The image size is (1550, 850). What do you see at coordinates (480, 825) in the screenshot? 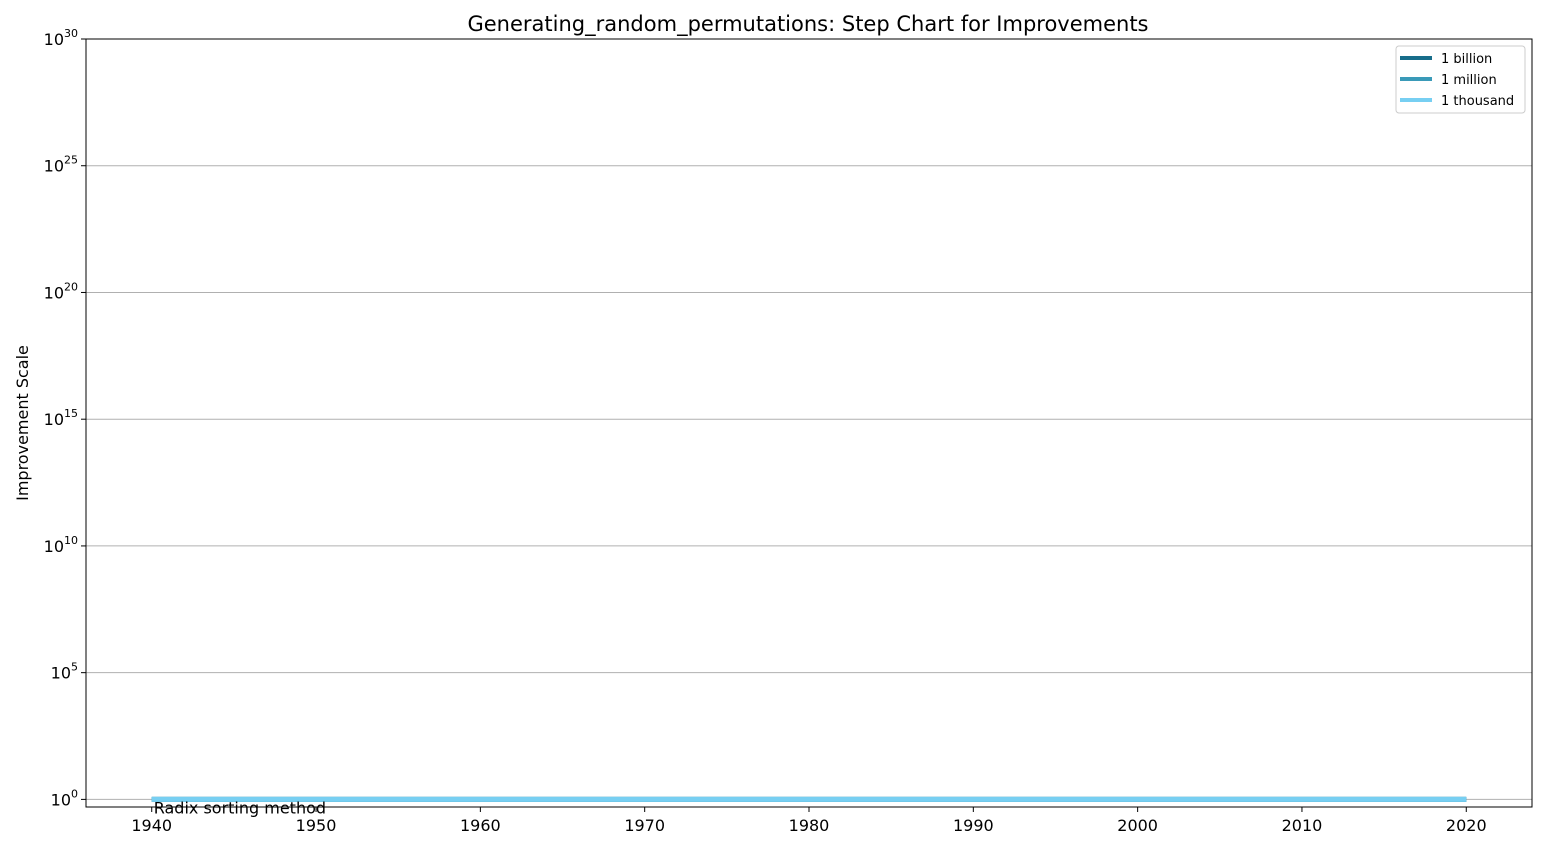
I see `x-tick-label: 1960` at bounding box center [480, 825].